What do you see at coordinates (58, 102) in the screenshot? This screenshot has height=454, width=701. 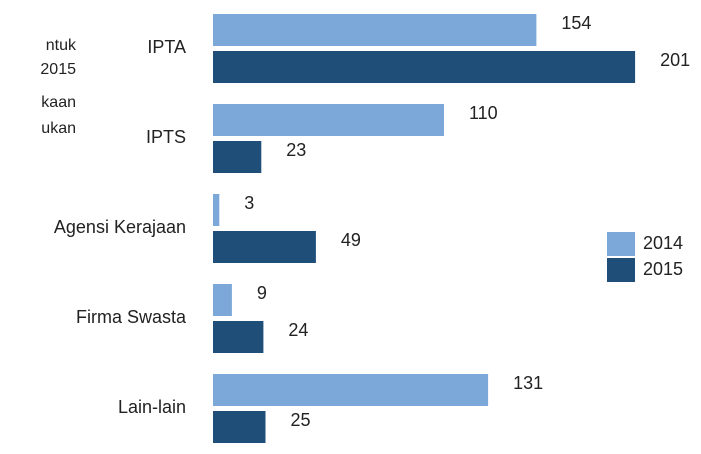 I see `annotation: kaan` at bounding box center [58, 102].